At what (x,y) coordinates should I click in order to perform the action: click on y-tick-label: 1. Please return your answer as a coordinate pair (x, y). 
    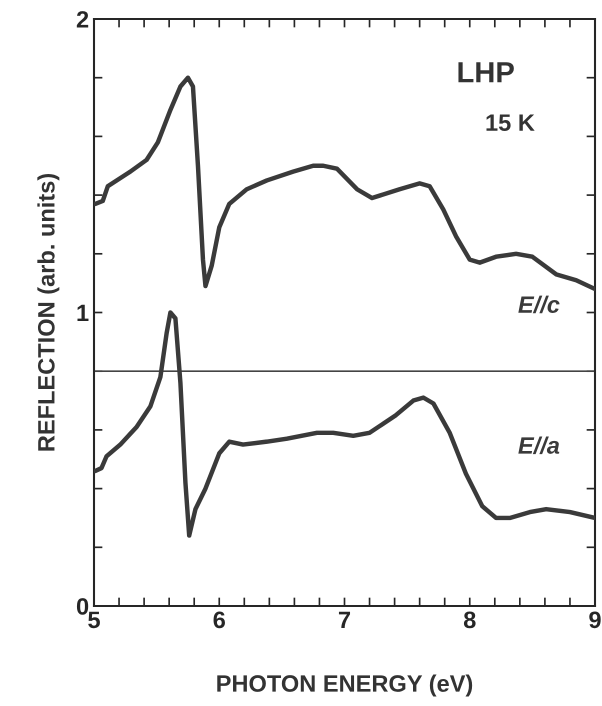
    Looking at the image, I should click on (82, 313).